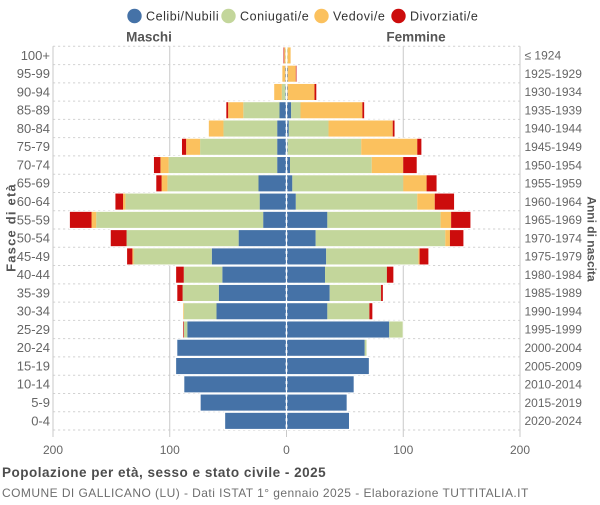 This screenshot has width=600, height=505. What do you see at coordinates (33, 110) in the screenshot?
I see `svg-text: 85-89` at bounding box center [33, 110].